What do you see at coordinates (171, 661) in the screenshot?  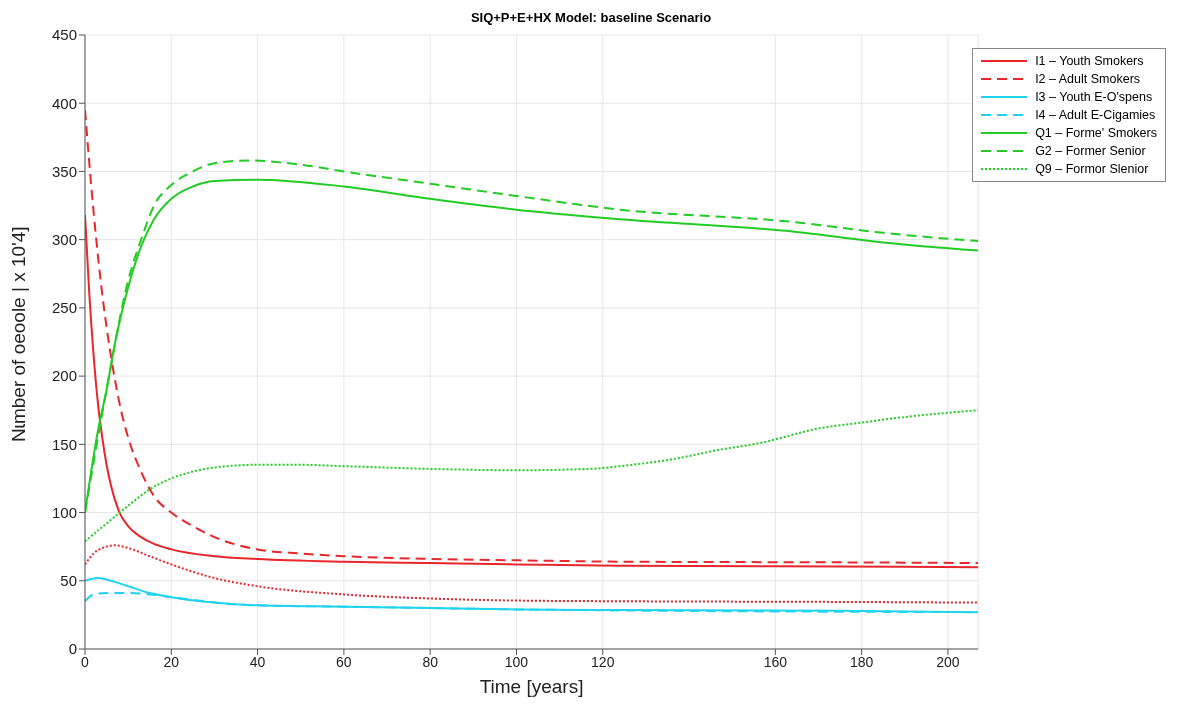 I see `x-tick-label: 20` at bounding box center [171, 661].